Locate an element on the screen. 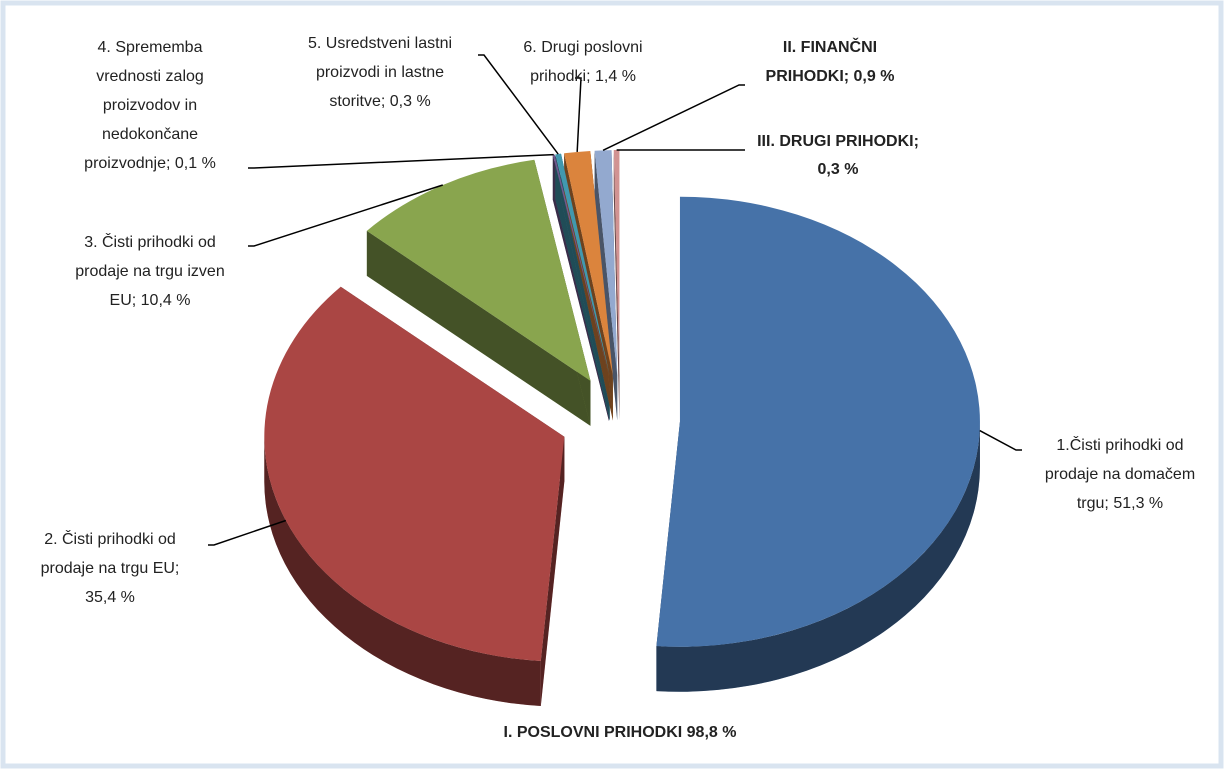 This screenshot has height=769, width=1224. data-label: III. DRUGI PRIHODKI; is located at coordinates (838, 141).